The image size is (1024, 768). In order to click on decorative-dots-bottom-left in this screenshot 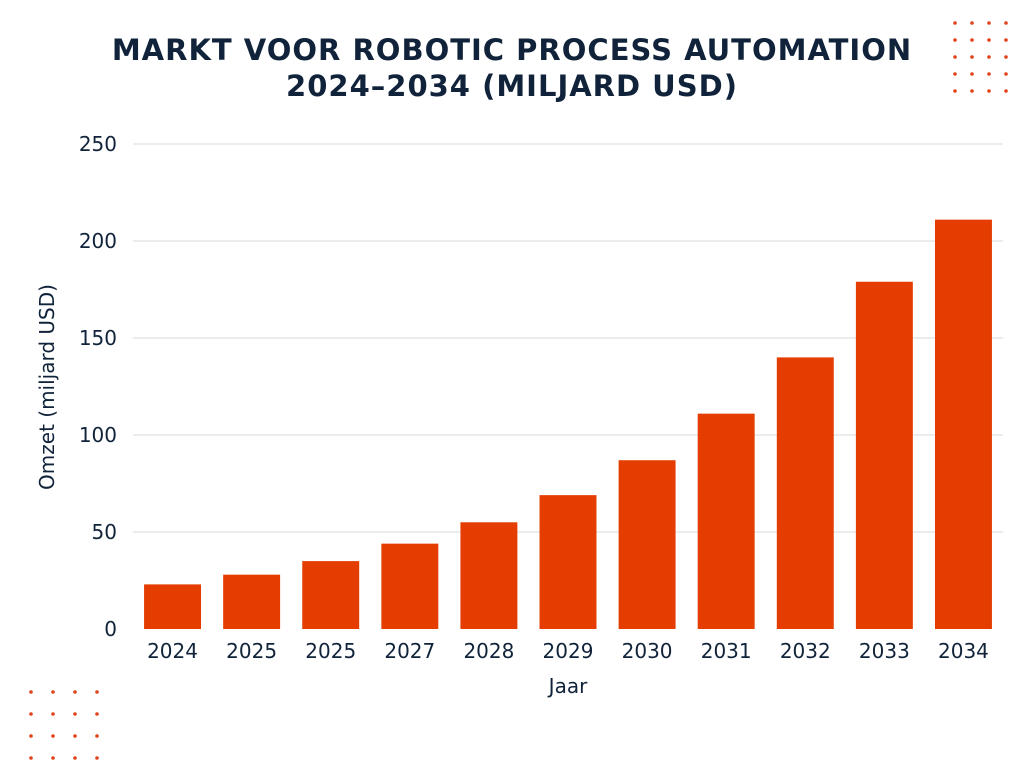, I will do `click(64, 725)`.